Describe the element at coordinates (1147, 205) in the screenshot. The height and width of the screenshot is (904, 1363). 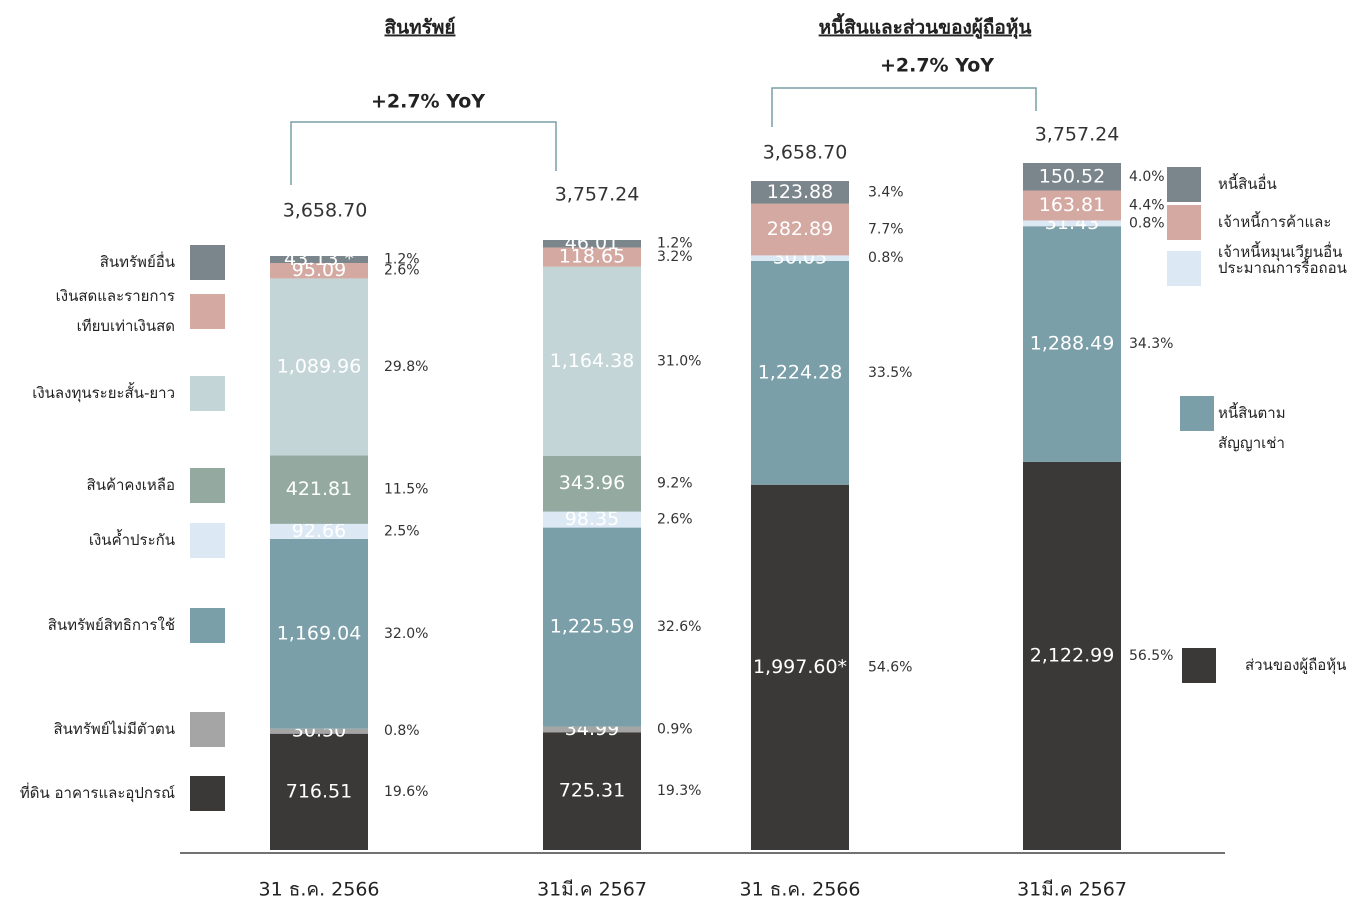
I see `share-label: 4.4%` at that location.